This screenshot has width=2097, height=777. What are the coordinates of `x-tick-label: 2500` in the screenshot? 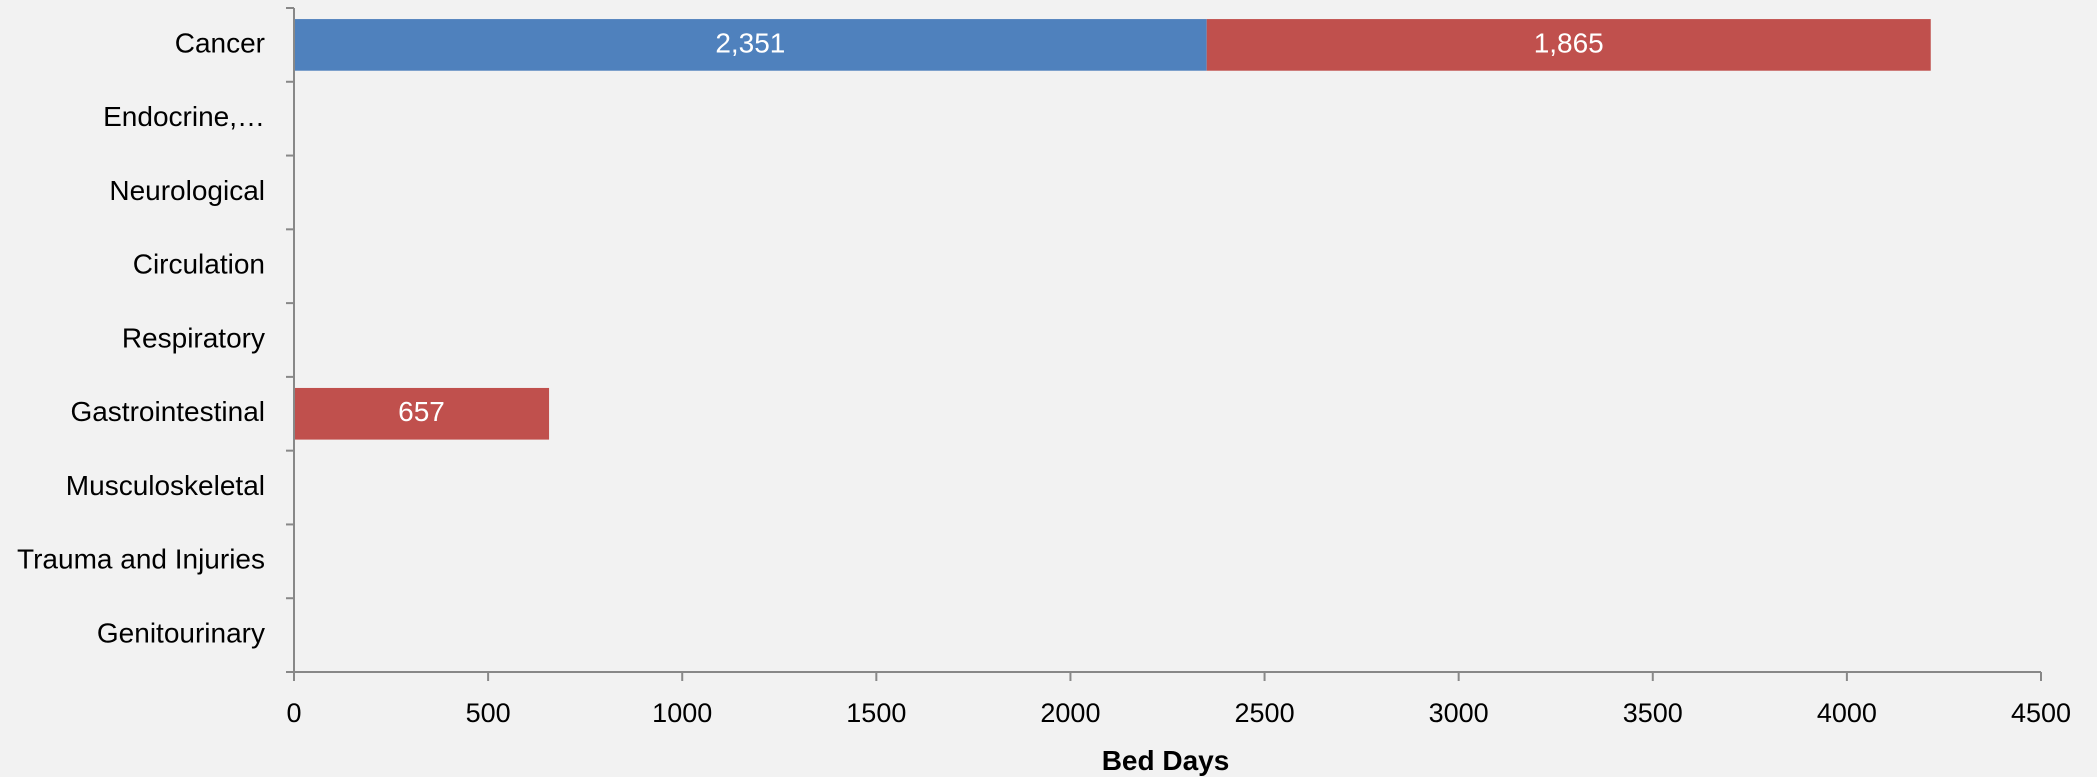 It's located at (1265, 713).